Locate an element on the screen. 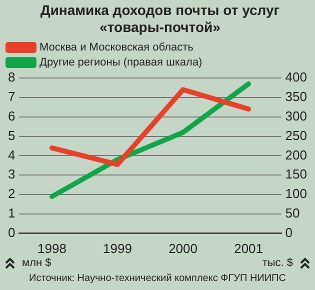  y-tick-label: 2 is located at coordinates (12, 194).